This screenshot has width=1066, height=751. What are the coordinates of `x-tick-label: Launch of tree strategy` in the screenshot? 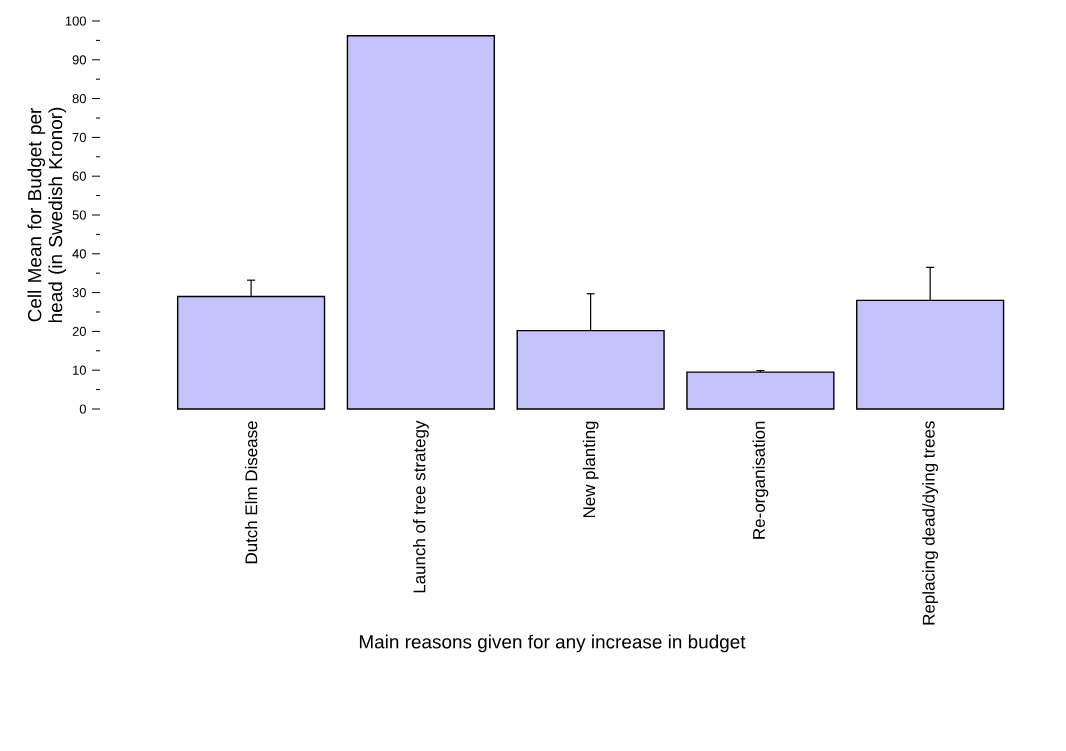 It's located at (420, 506).